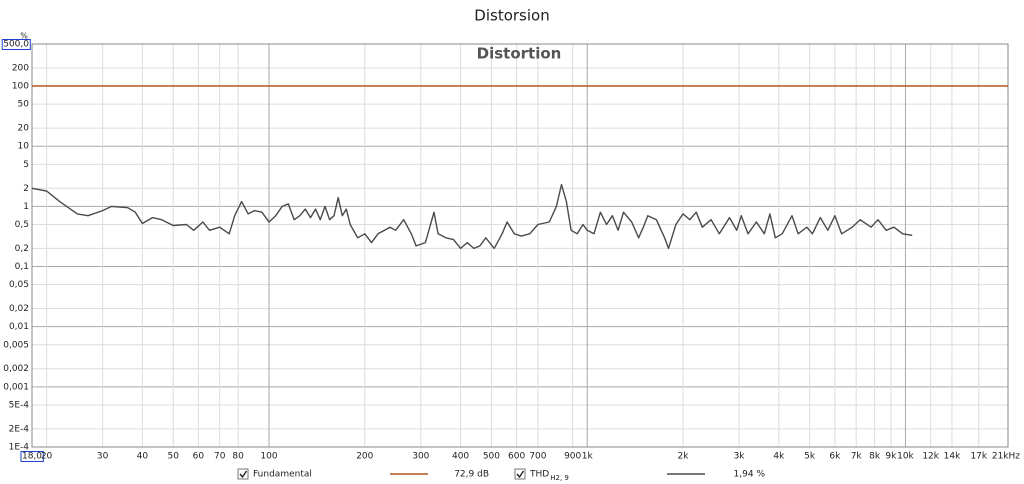  I want to click on x-tick-label: 80, so click(238, 457).